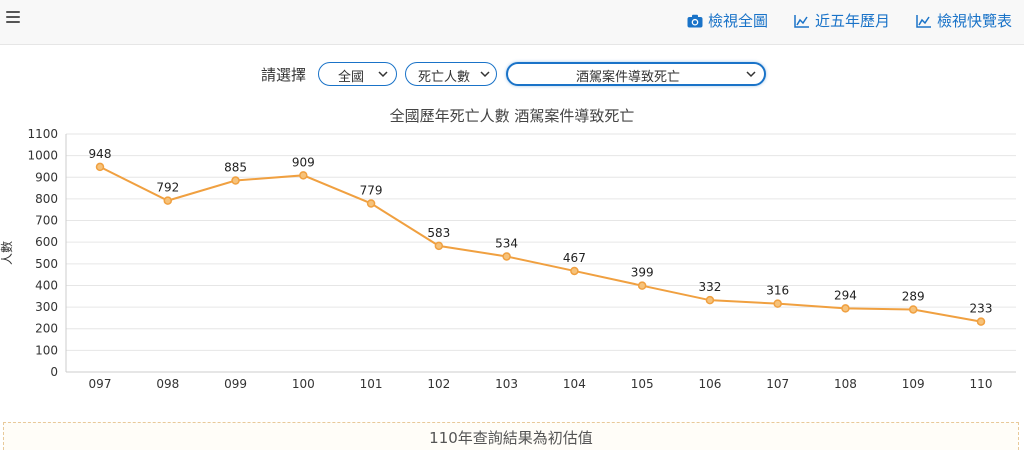 Image resolution: width=1024 pixels, height=450 pixels. Describe the element at coordinates (913, 296) in the screenshot. I see `data-label: 289` at that location.